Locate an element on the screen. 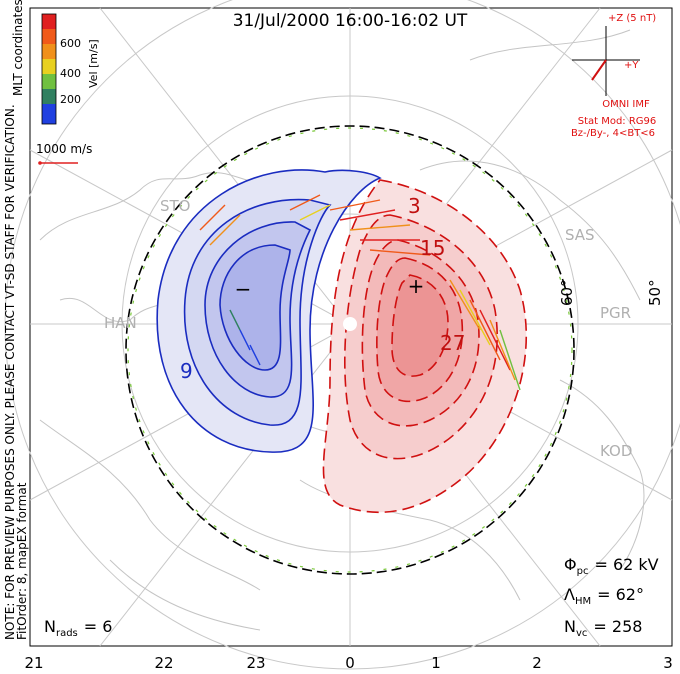  scale-vector: 1000 m/s is located at coordinates (64, 153).